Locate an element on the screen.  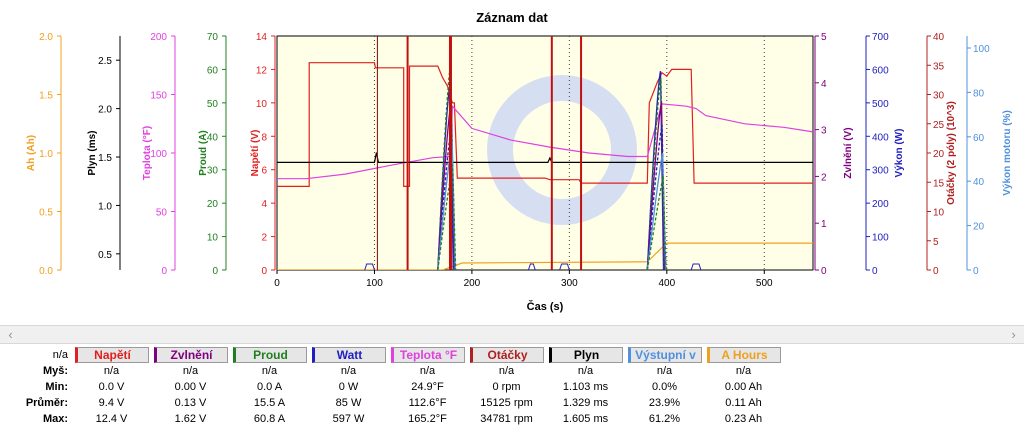
stats-value: 61.2% is located at coordinates (664, 419).